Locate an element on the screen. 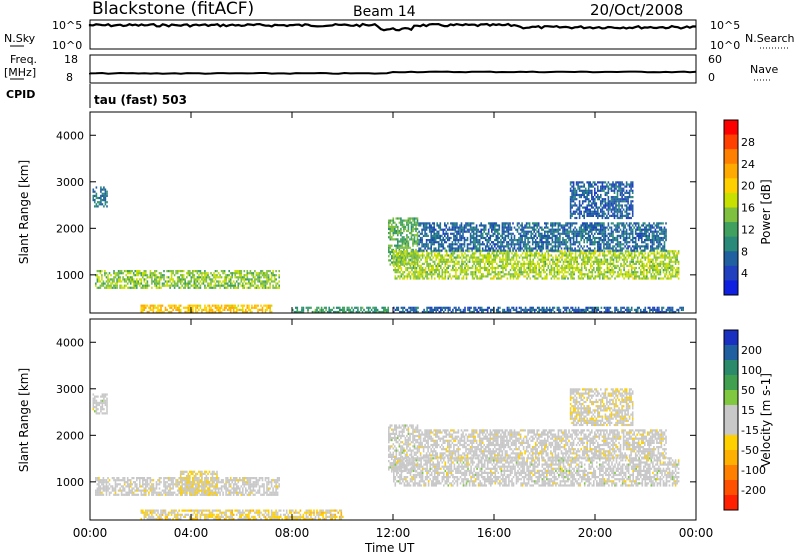 This screenshot has height=554, width=800. freq-trace is located at coordinates (393, 72).